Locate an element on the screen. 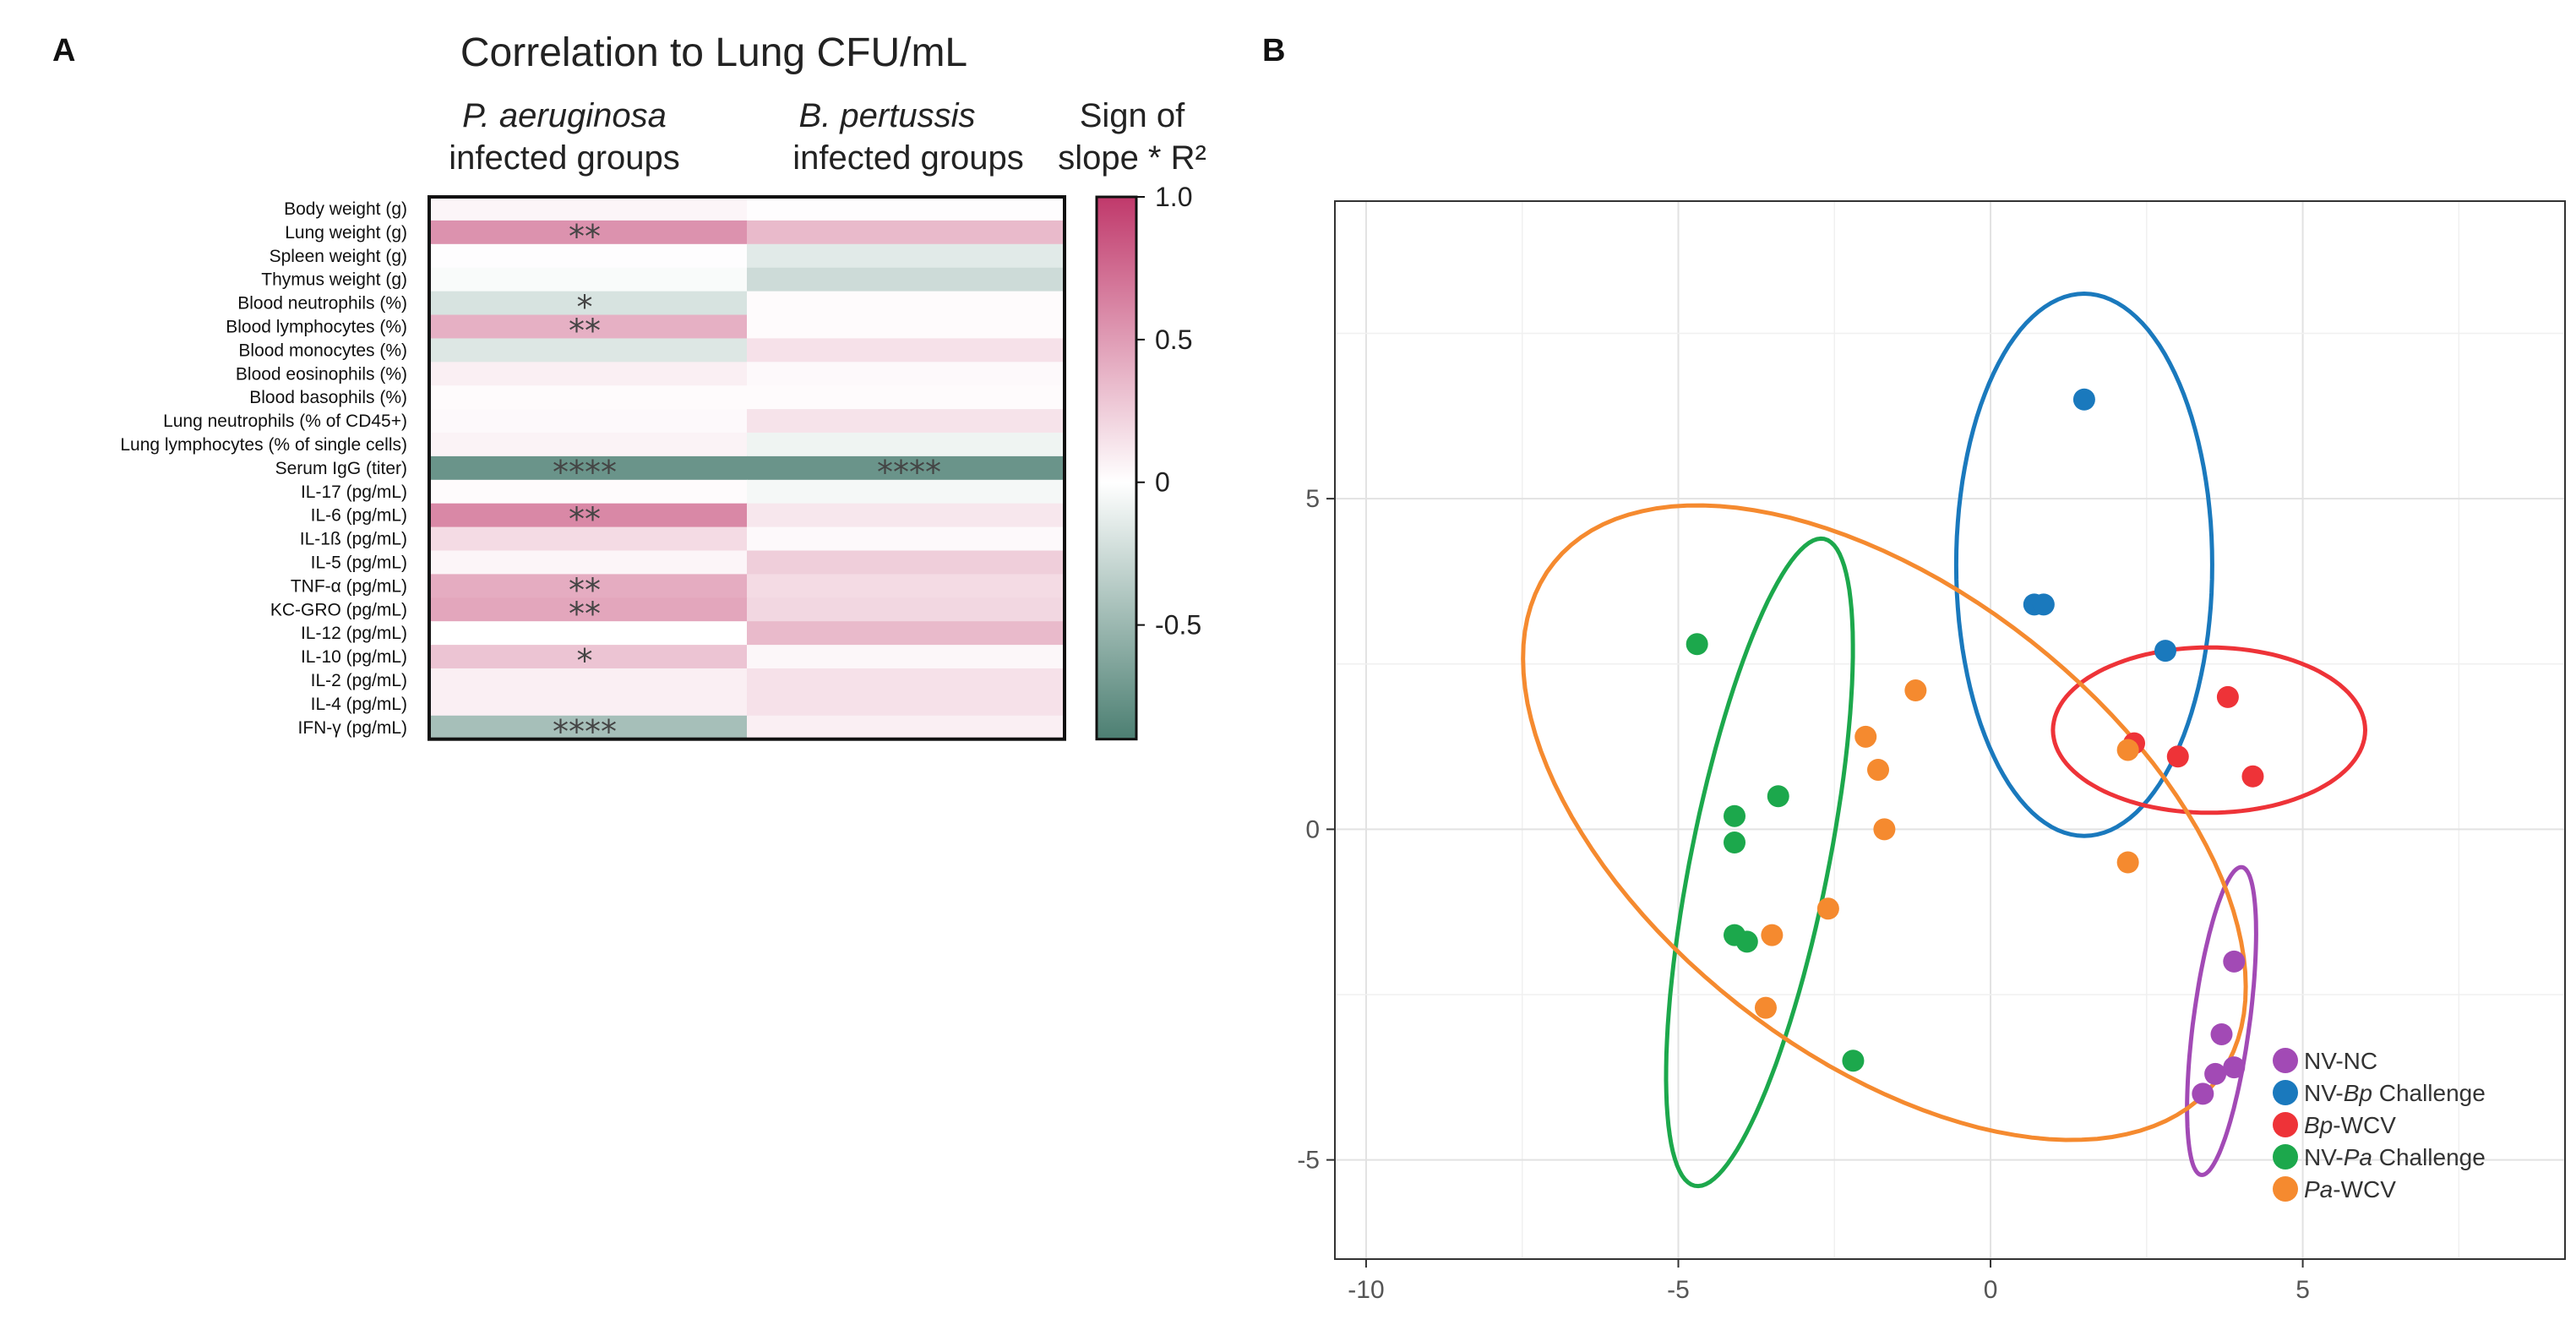  y-tick-label: 0 is located at coordinates (1312, 829).